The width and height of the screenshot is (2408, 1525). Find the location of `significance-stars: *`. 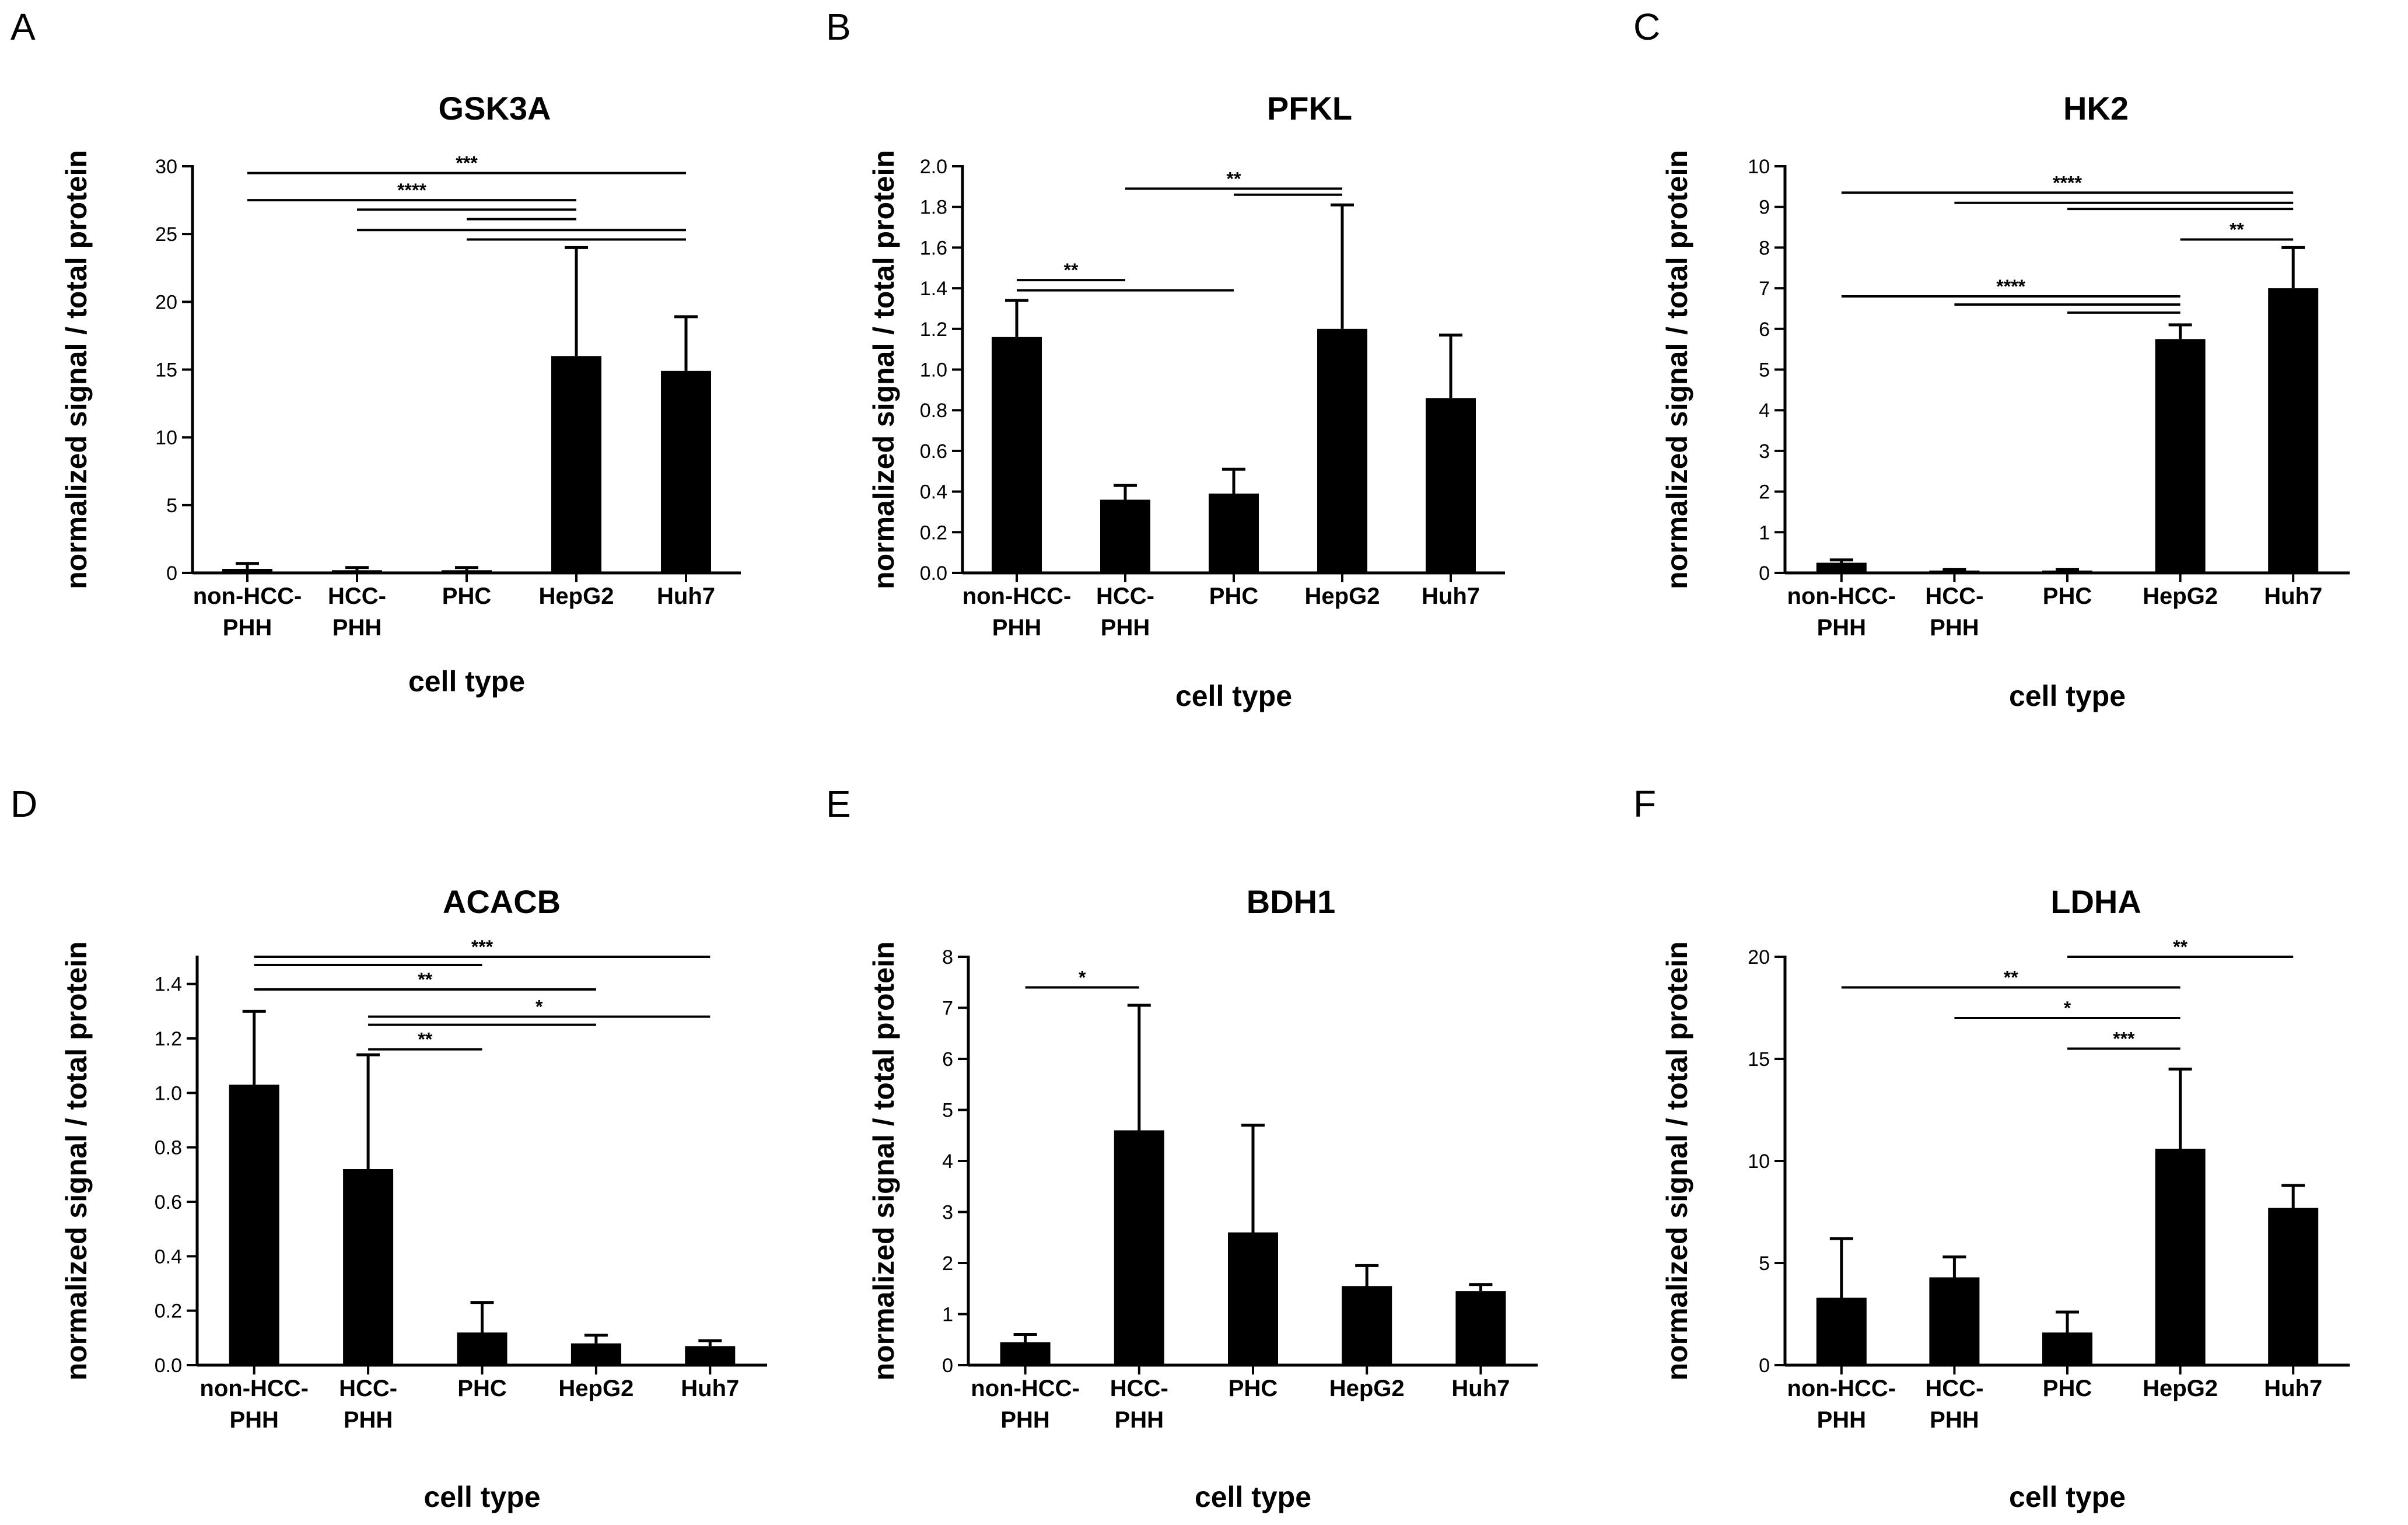

significance-stars: * is located at coordinates (2067, 1008).